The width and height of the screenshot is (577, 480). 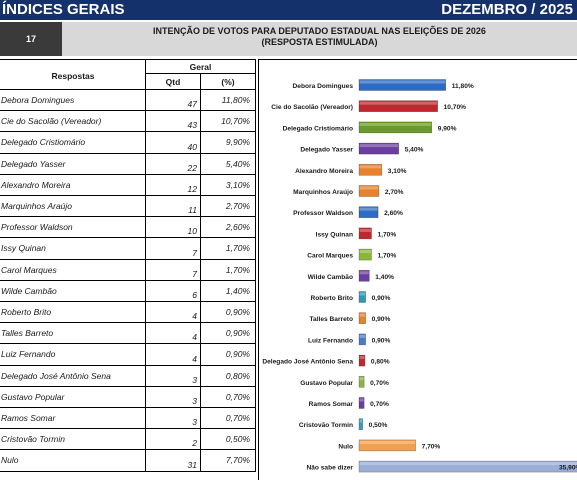 I want to click on row-pct-cell: 0,90%, so click(x=228, y=333).